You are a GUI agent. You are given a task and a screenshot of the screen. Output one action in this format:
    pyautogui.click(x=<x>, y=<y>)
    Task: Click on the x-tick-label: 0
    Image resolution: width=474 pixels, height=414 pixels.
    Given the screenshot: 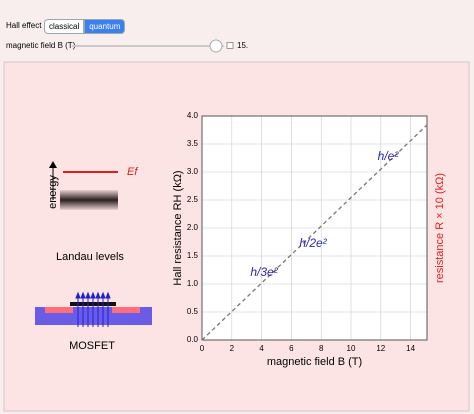 What is the action you would take?
    pyautogui.click(x=202, y=348)
    